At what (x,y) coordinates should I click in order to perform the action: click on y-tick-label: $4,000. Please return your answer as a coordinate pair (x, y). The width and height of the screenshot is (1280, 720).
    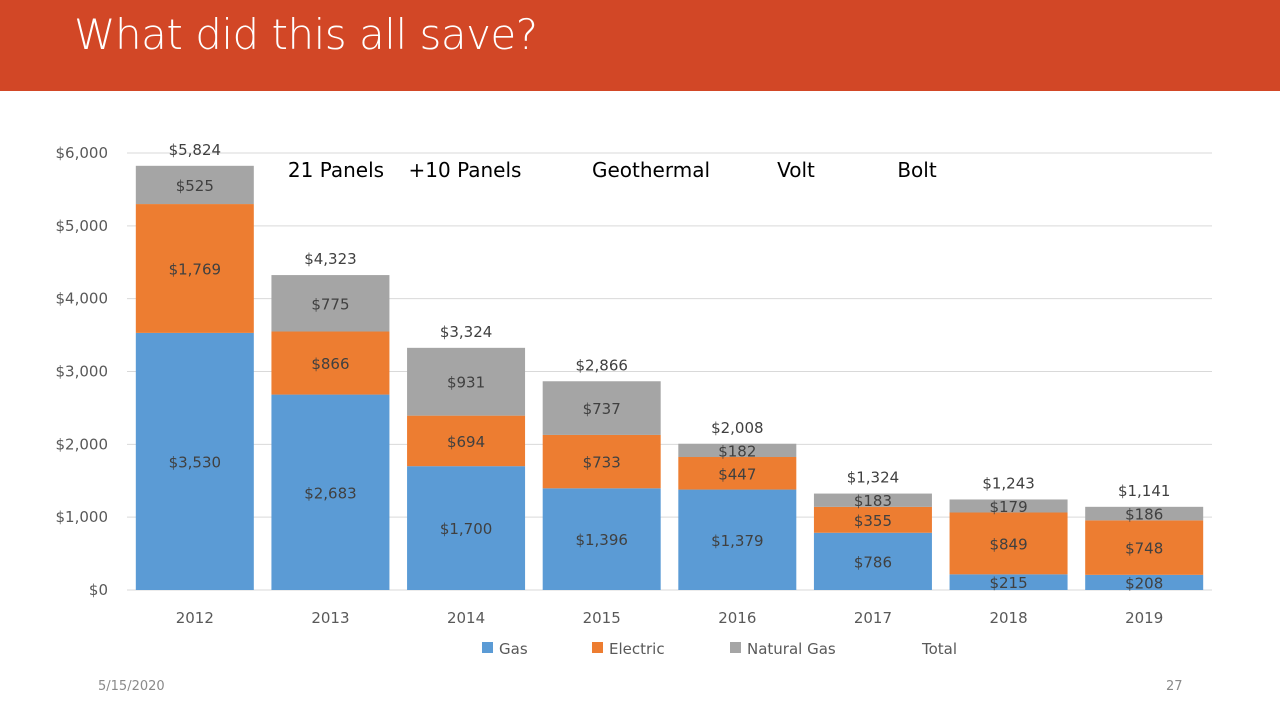
    Looking at the image, I should click on (82, 299).